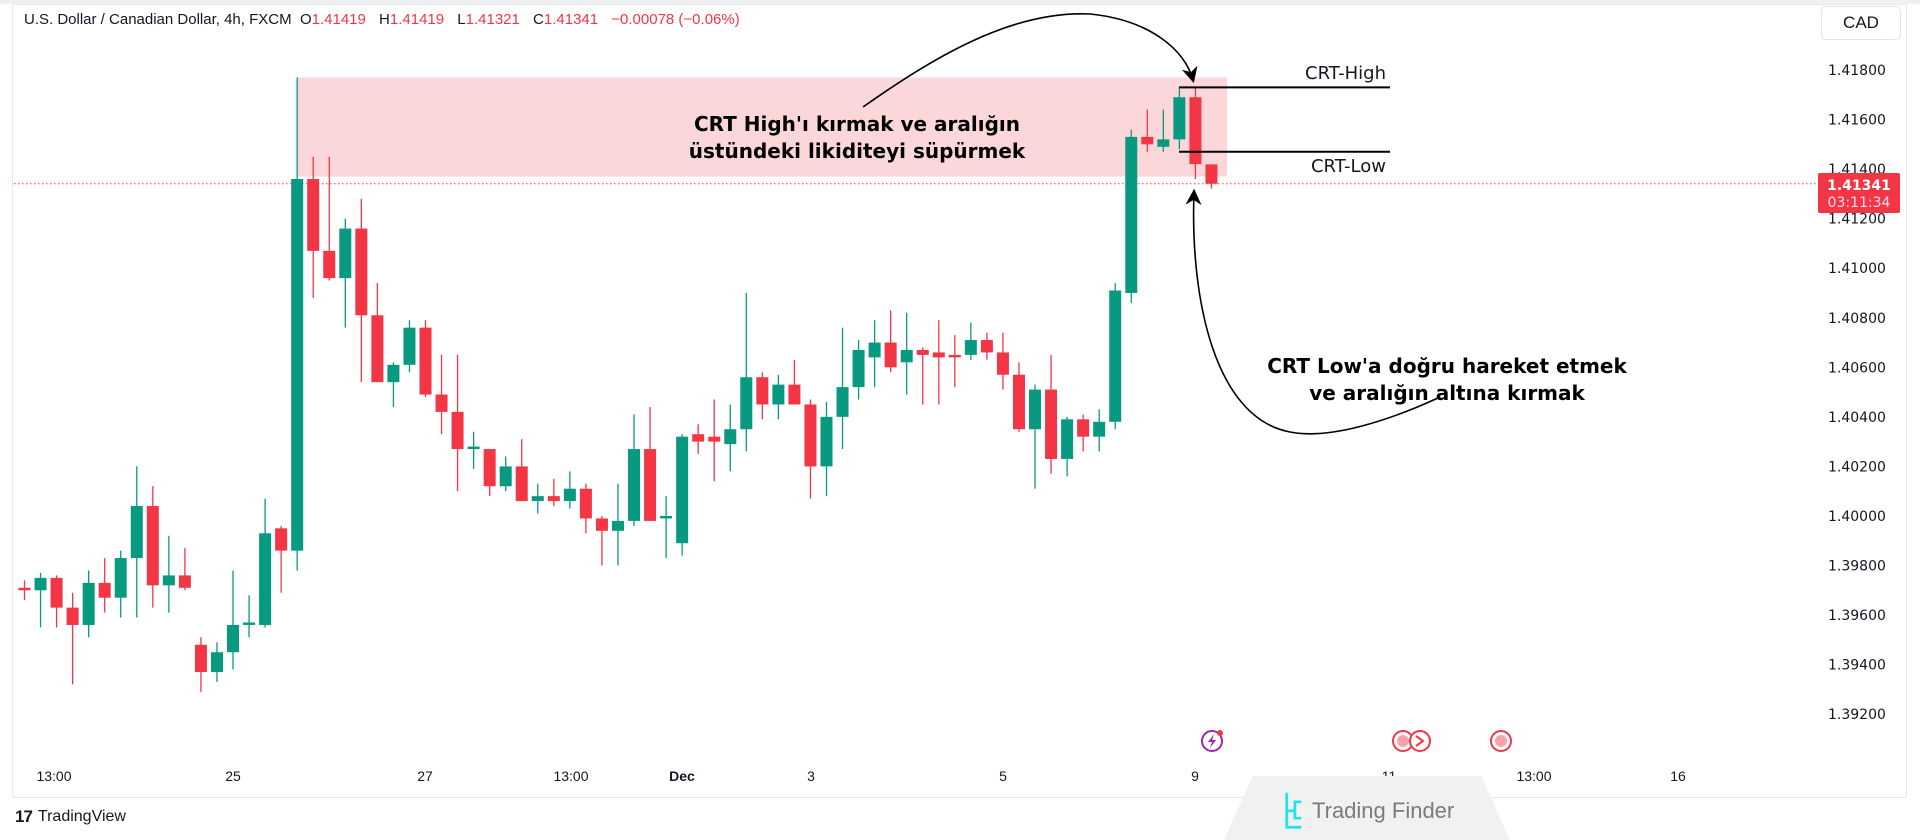  Describe the element at coordinates (571, 19) in the screenshot. I see `close-value: 1.41341` at that location.